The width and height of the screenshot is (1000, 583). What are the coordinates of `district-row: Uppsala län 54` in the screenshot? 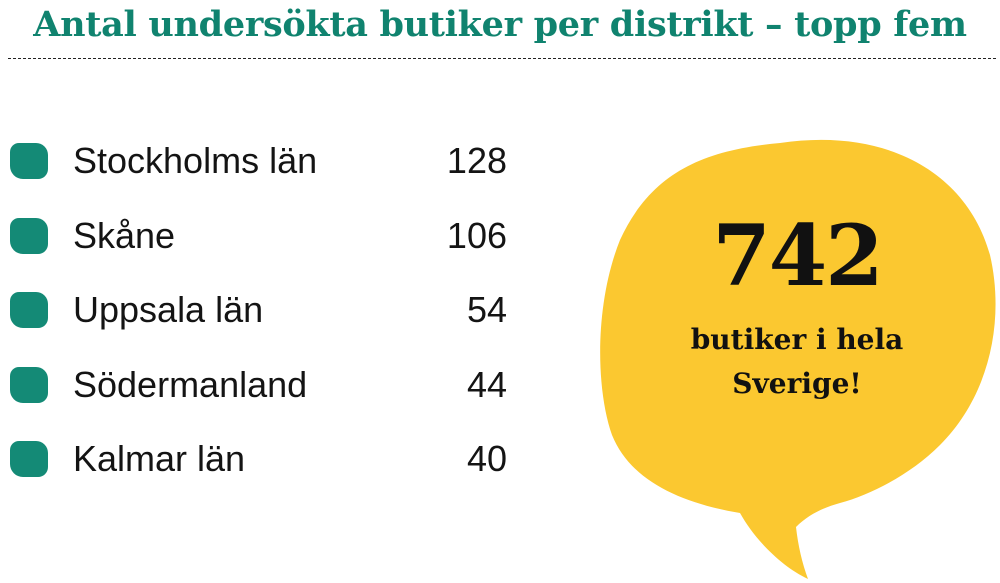 It's located at (280, 311).